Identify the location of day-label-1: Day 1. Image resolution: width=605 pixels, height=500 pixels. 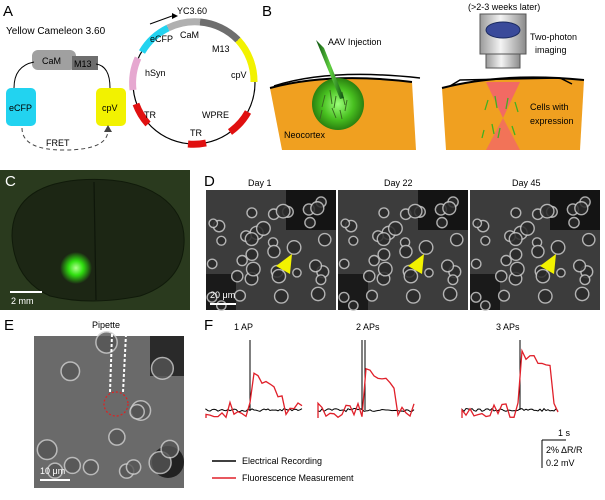
(260, 183).